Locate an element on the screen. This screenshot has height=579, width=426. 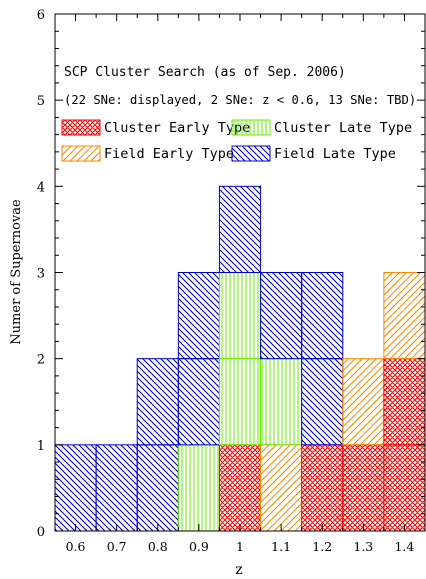
bar-cluster-early-type-1.3 is located at coordinates (363, 488).